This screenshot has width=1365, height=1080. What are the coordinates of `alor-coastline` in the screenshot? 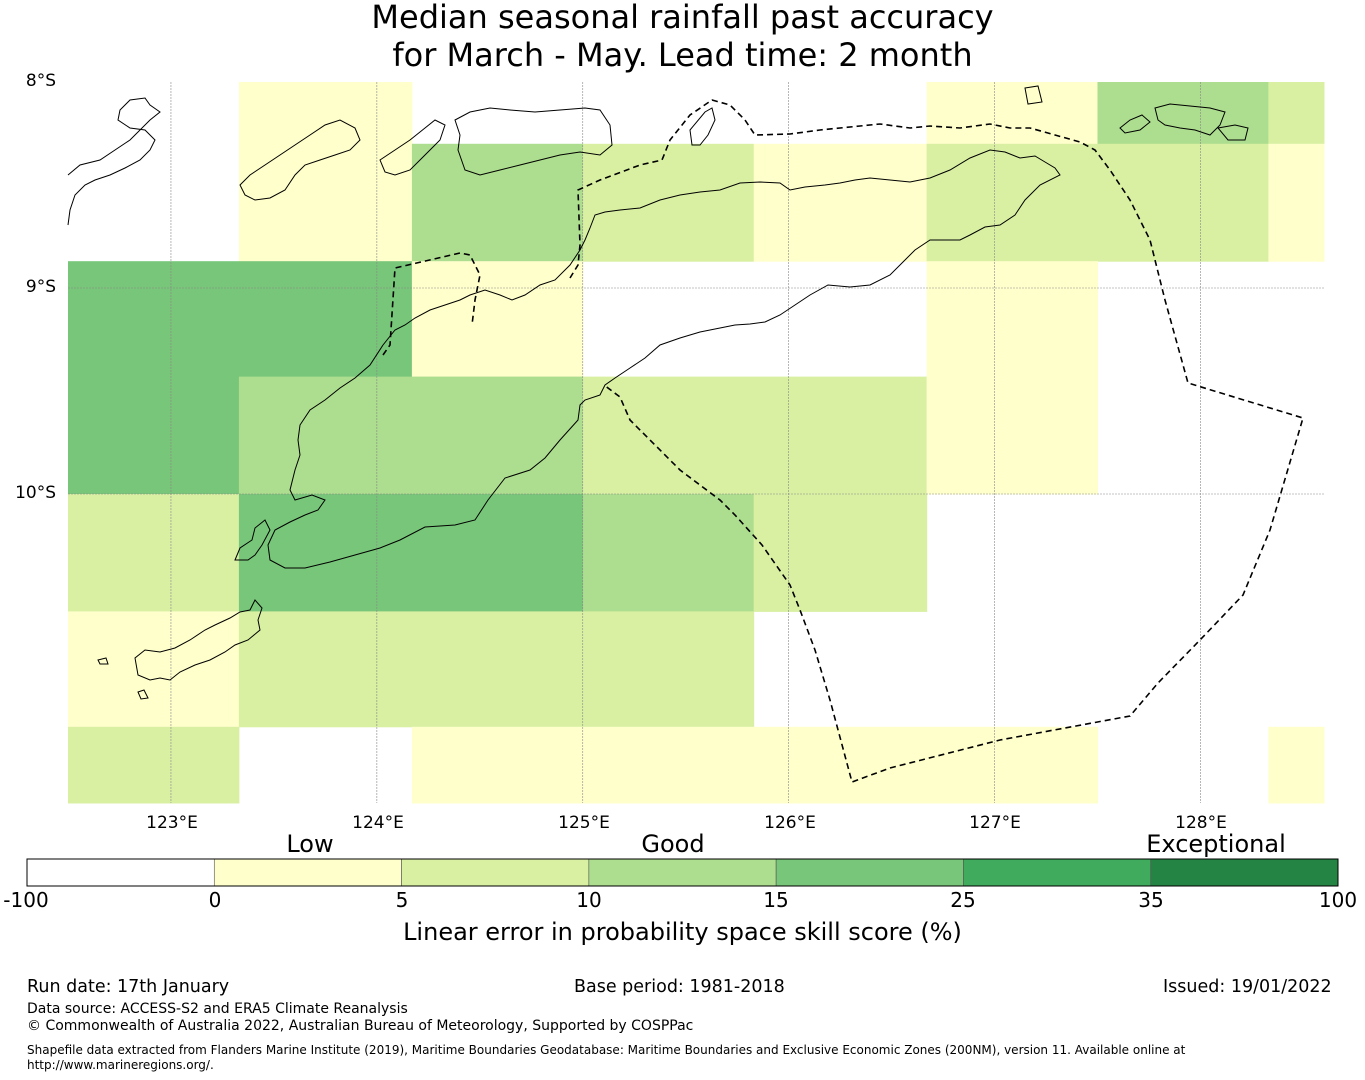 It's located at (300, 160).